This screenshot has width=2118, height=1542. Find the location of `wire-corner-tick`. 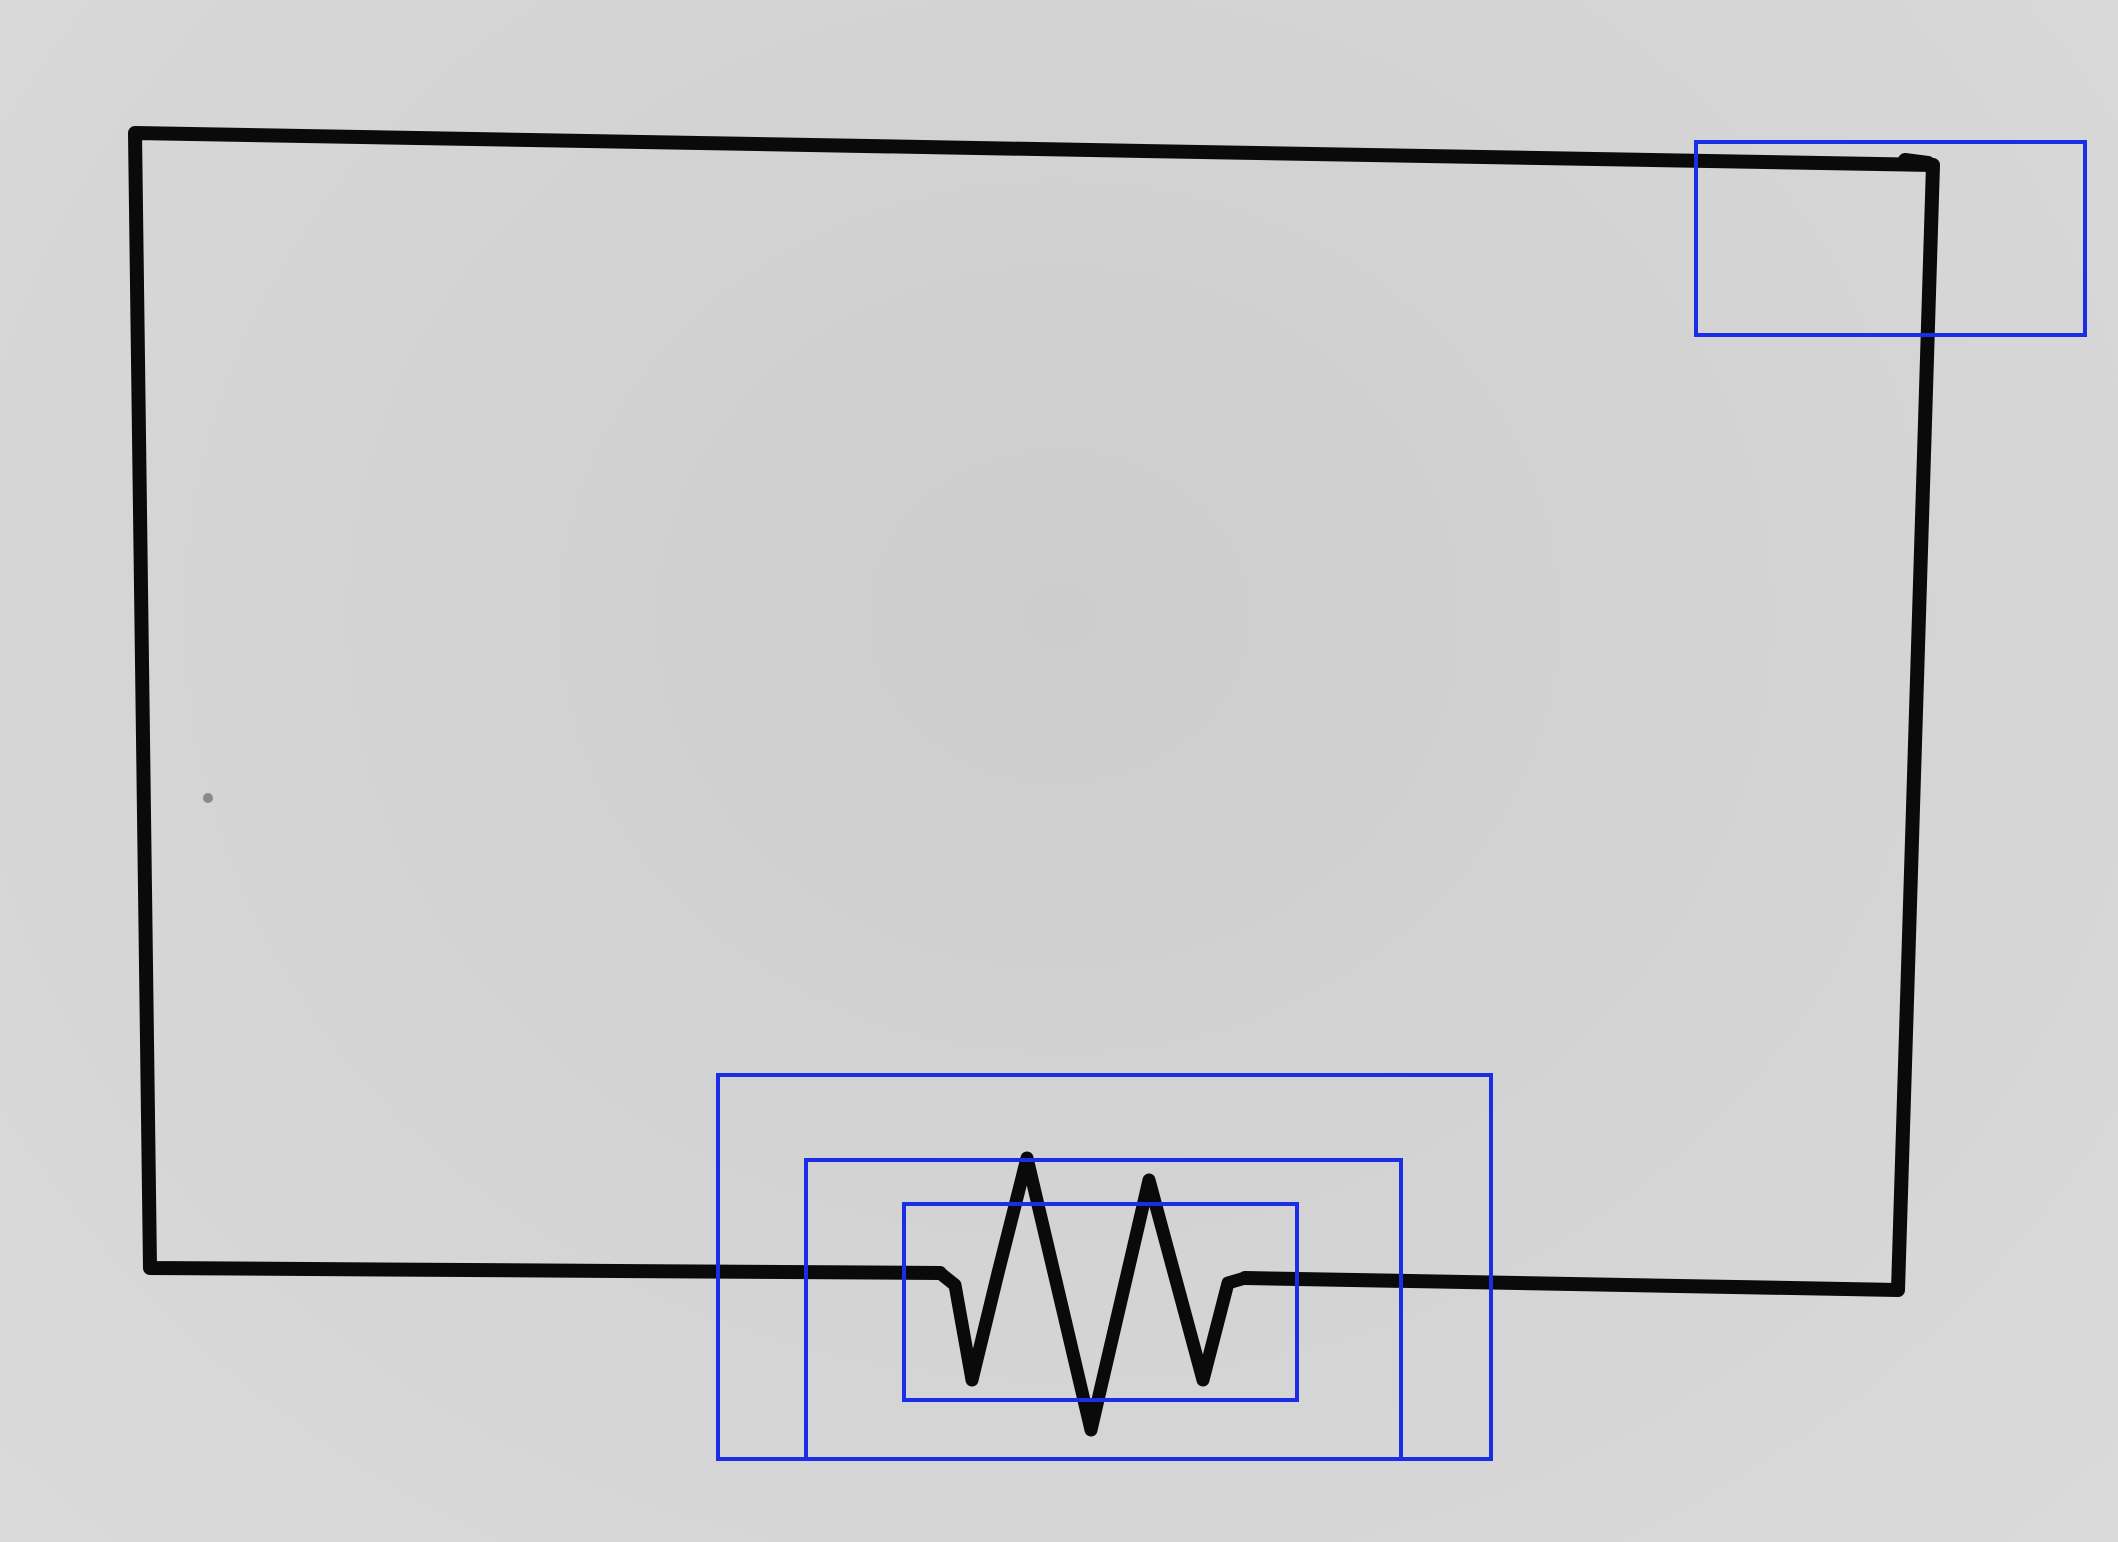

wire-corner-tick is located at coordinates (1916, 161).